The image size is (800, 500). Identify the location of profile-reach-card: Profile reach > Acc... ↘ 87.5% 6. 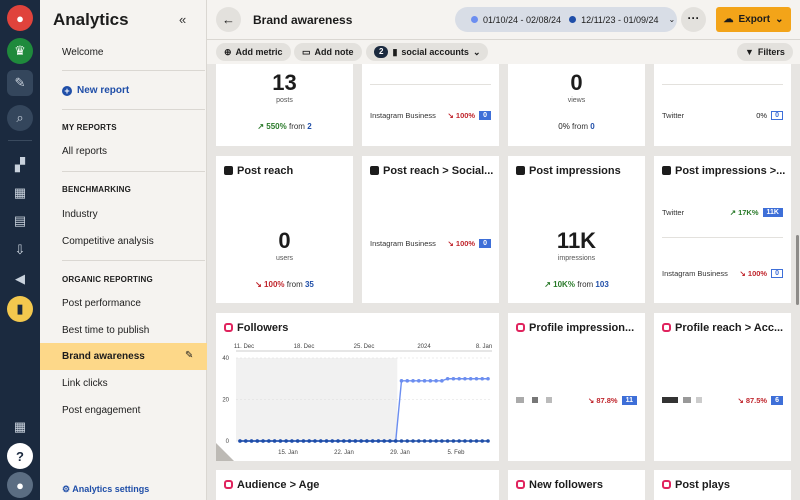
(722, 387).